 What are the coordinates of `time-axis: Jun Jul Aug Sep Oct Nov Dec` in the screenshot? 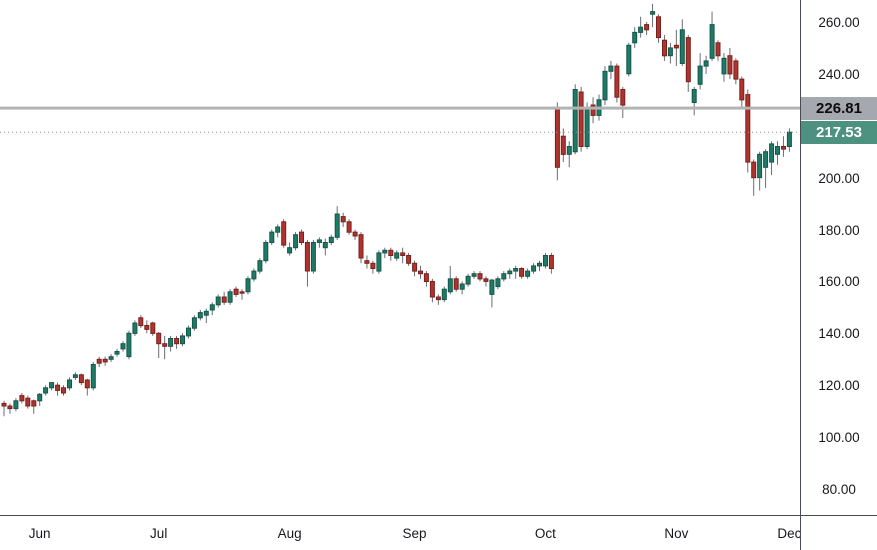 It's located at (438, 533).